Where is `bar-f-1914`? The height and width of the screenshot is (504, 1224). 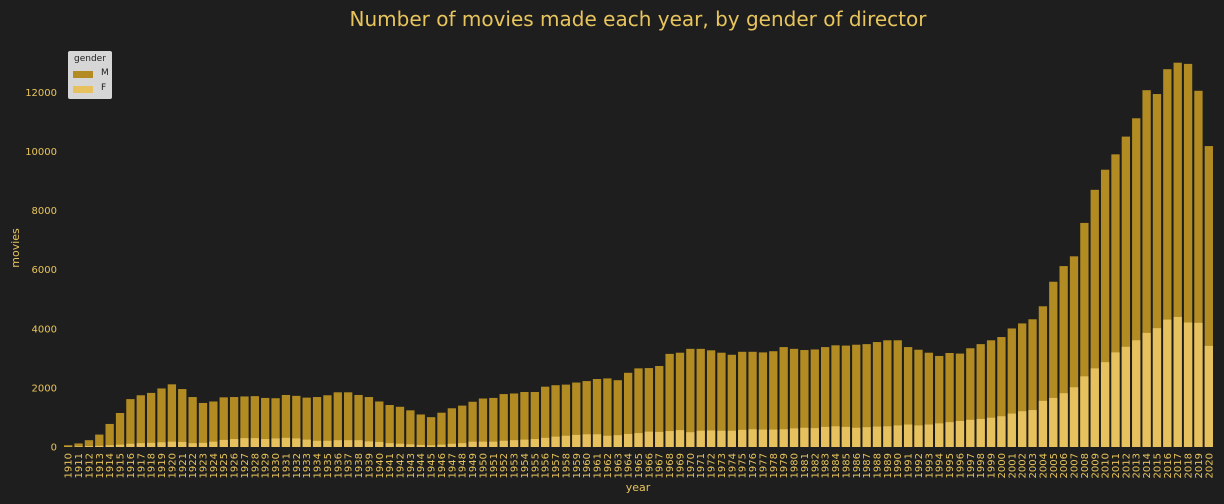
bar-f-1914 is located at coordinates (109, 446).